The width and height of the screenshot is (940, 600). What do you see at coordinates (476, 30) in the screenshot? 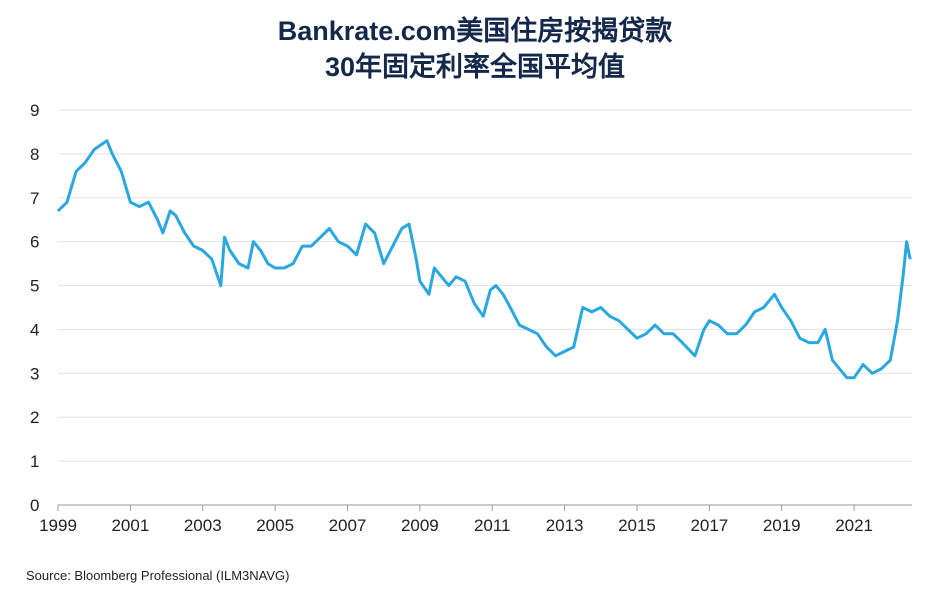
I see `chart-title: Bankrate.com美国住房按揭贷款` at bounding box center [476, 30].